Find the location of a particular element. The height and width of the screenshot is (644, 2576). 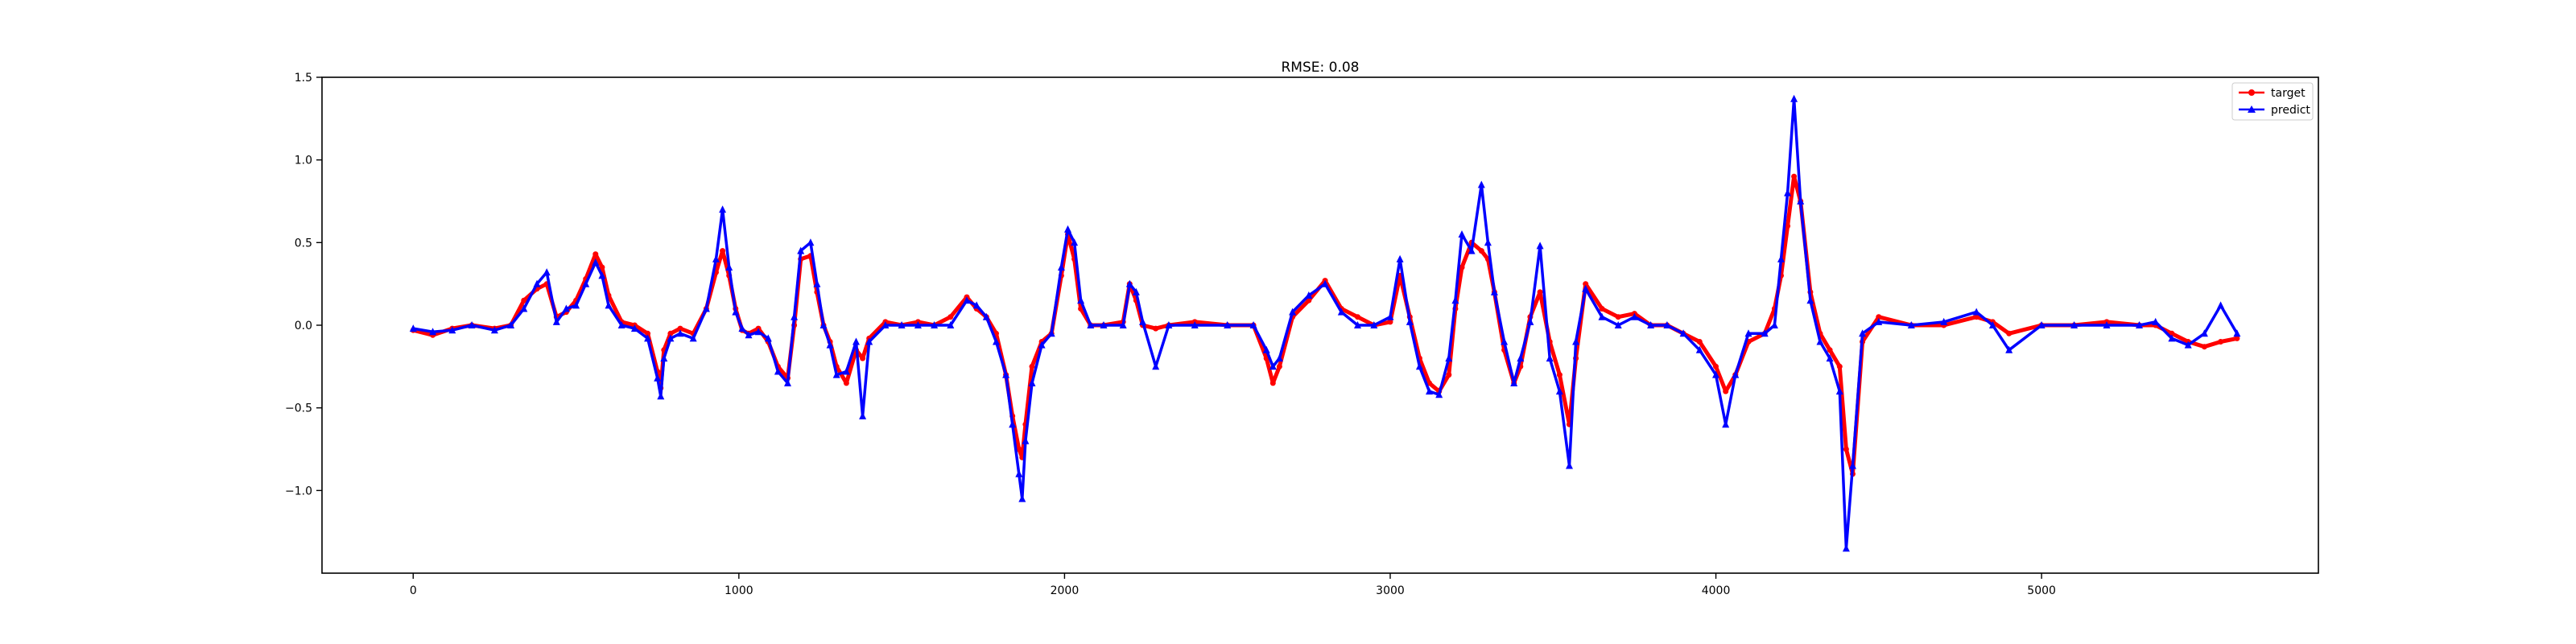

chart-title: RMSE: 0.08 is located at coordinates (1321, 68).